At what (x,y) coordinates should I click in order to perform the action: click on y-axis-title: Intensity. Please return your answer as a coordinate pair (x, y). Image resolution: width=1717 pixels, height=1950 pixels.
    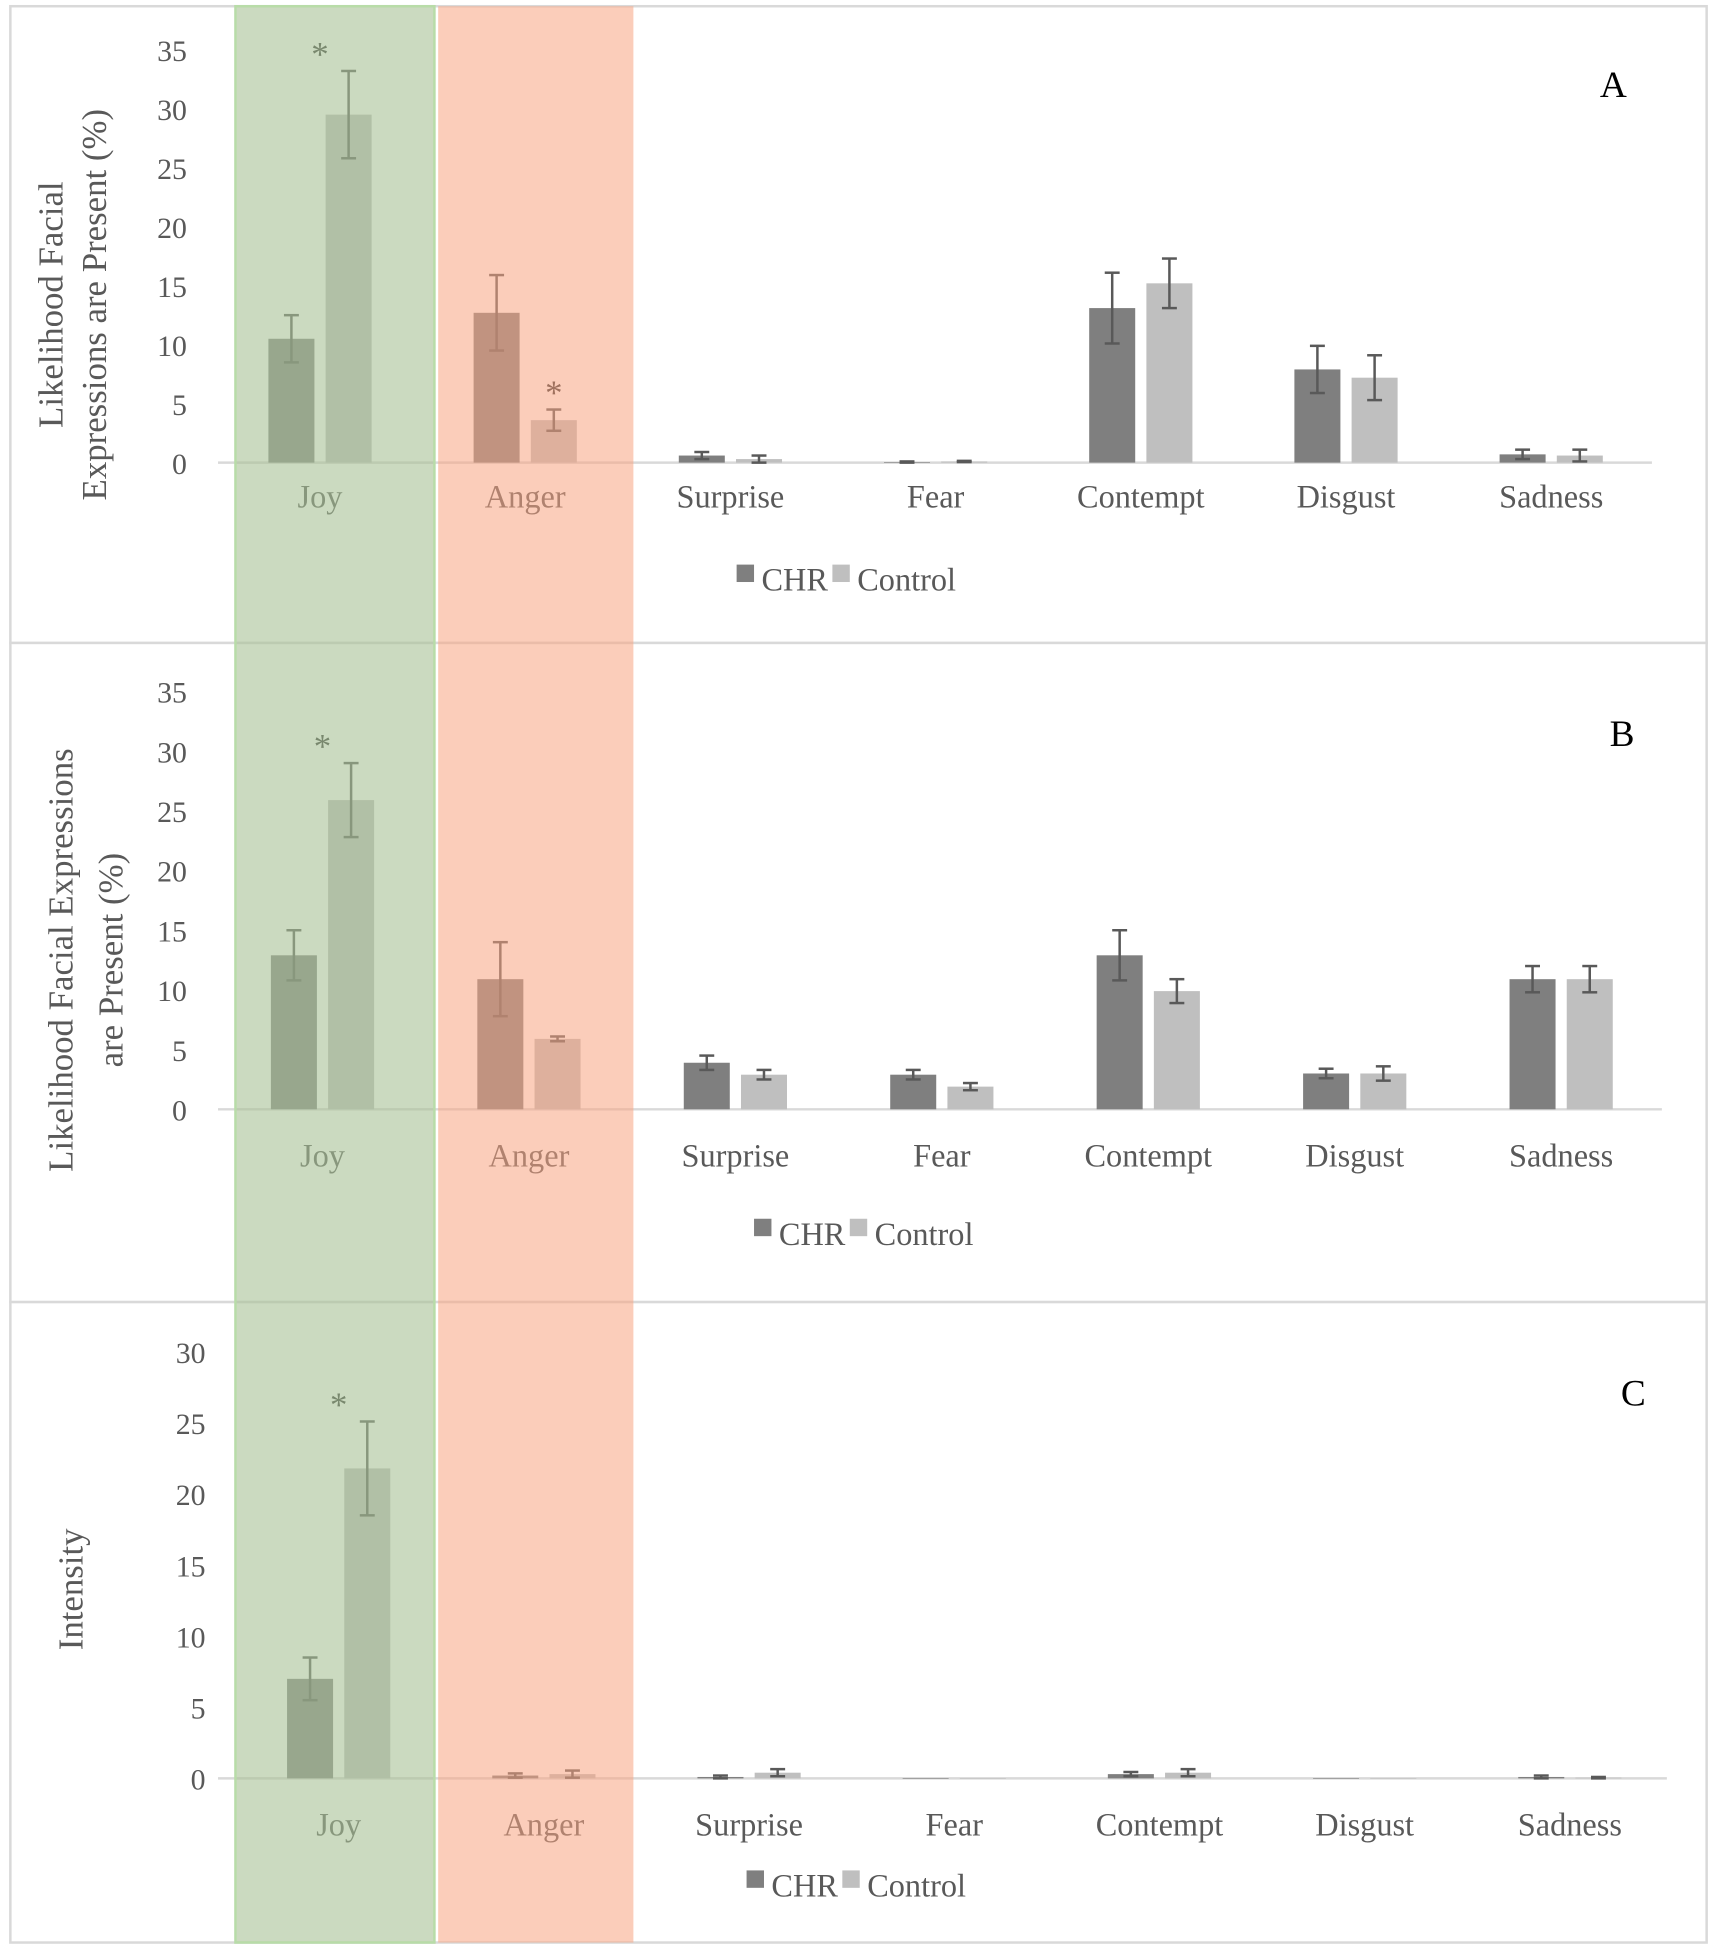
    Looking at the image, I should click on (70, 1589).